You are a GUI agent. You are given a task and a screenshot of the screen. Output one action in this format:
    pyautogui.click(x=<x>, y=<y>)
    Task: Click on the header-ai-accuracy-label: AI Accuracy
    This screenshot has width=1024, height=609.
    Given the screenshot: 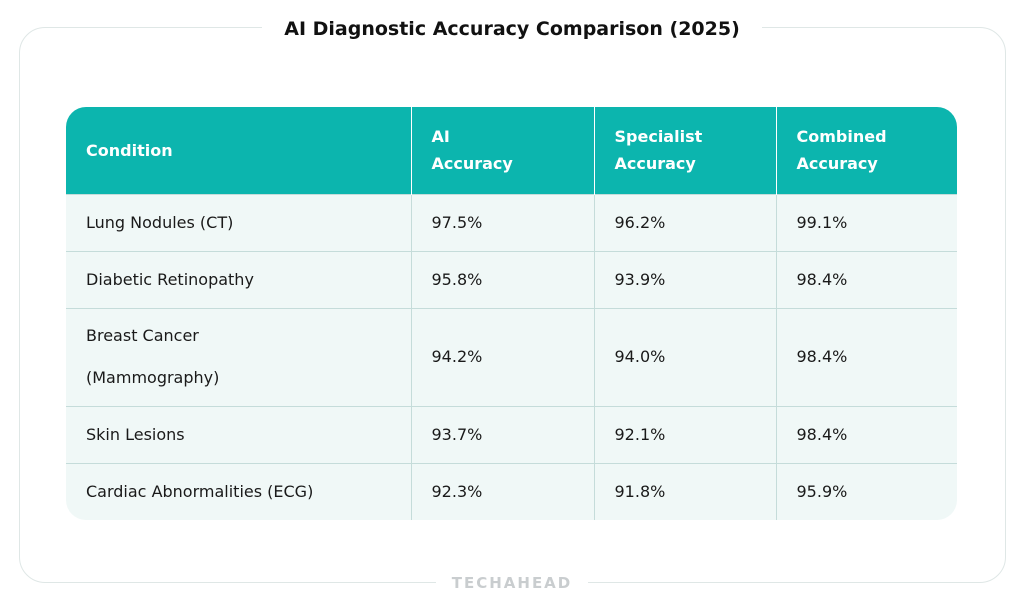 What is the action you would take?
    pyautogui.click(x=472, y=150)
    